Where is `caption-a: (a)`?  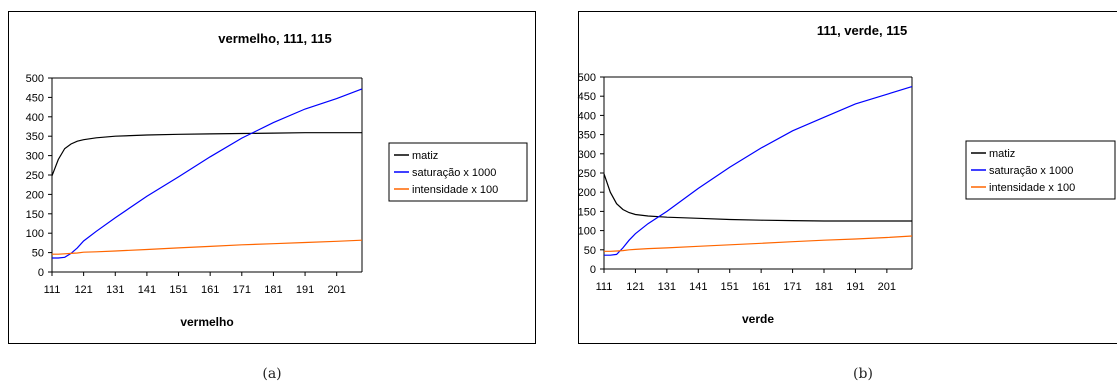 caption-a: (a) is located at coordinates (272, 374).